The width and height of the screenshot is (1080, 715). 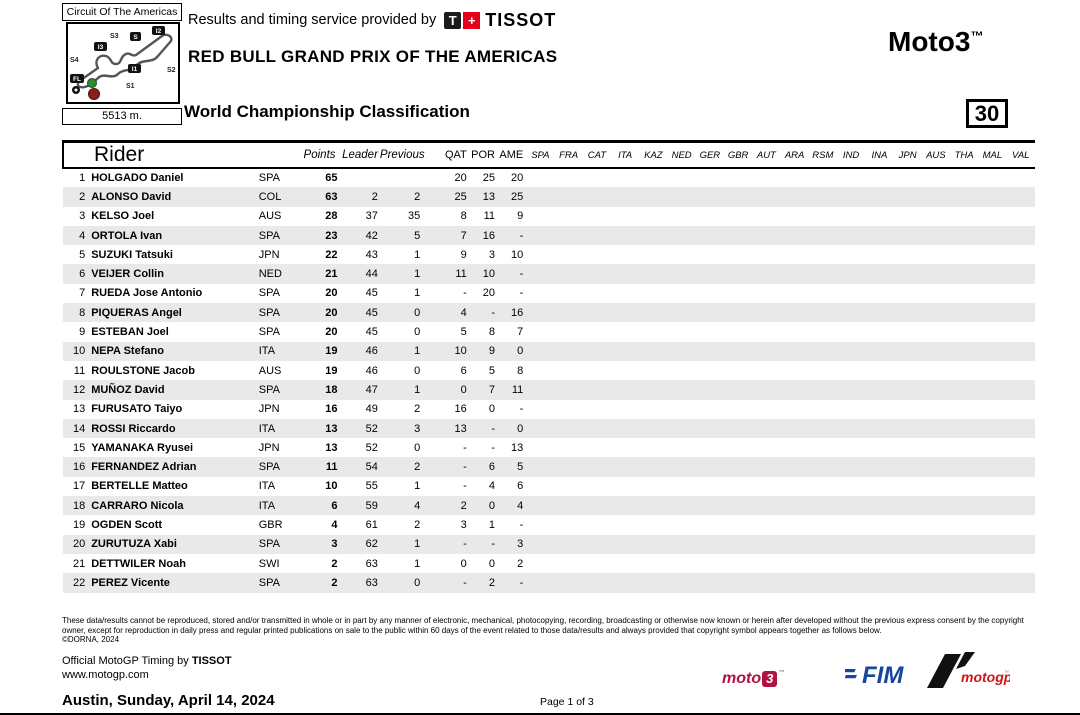 I want to click on cell-gap-previous: 2, so click(x=417, y=524).